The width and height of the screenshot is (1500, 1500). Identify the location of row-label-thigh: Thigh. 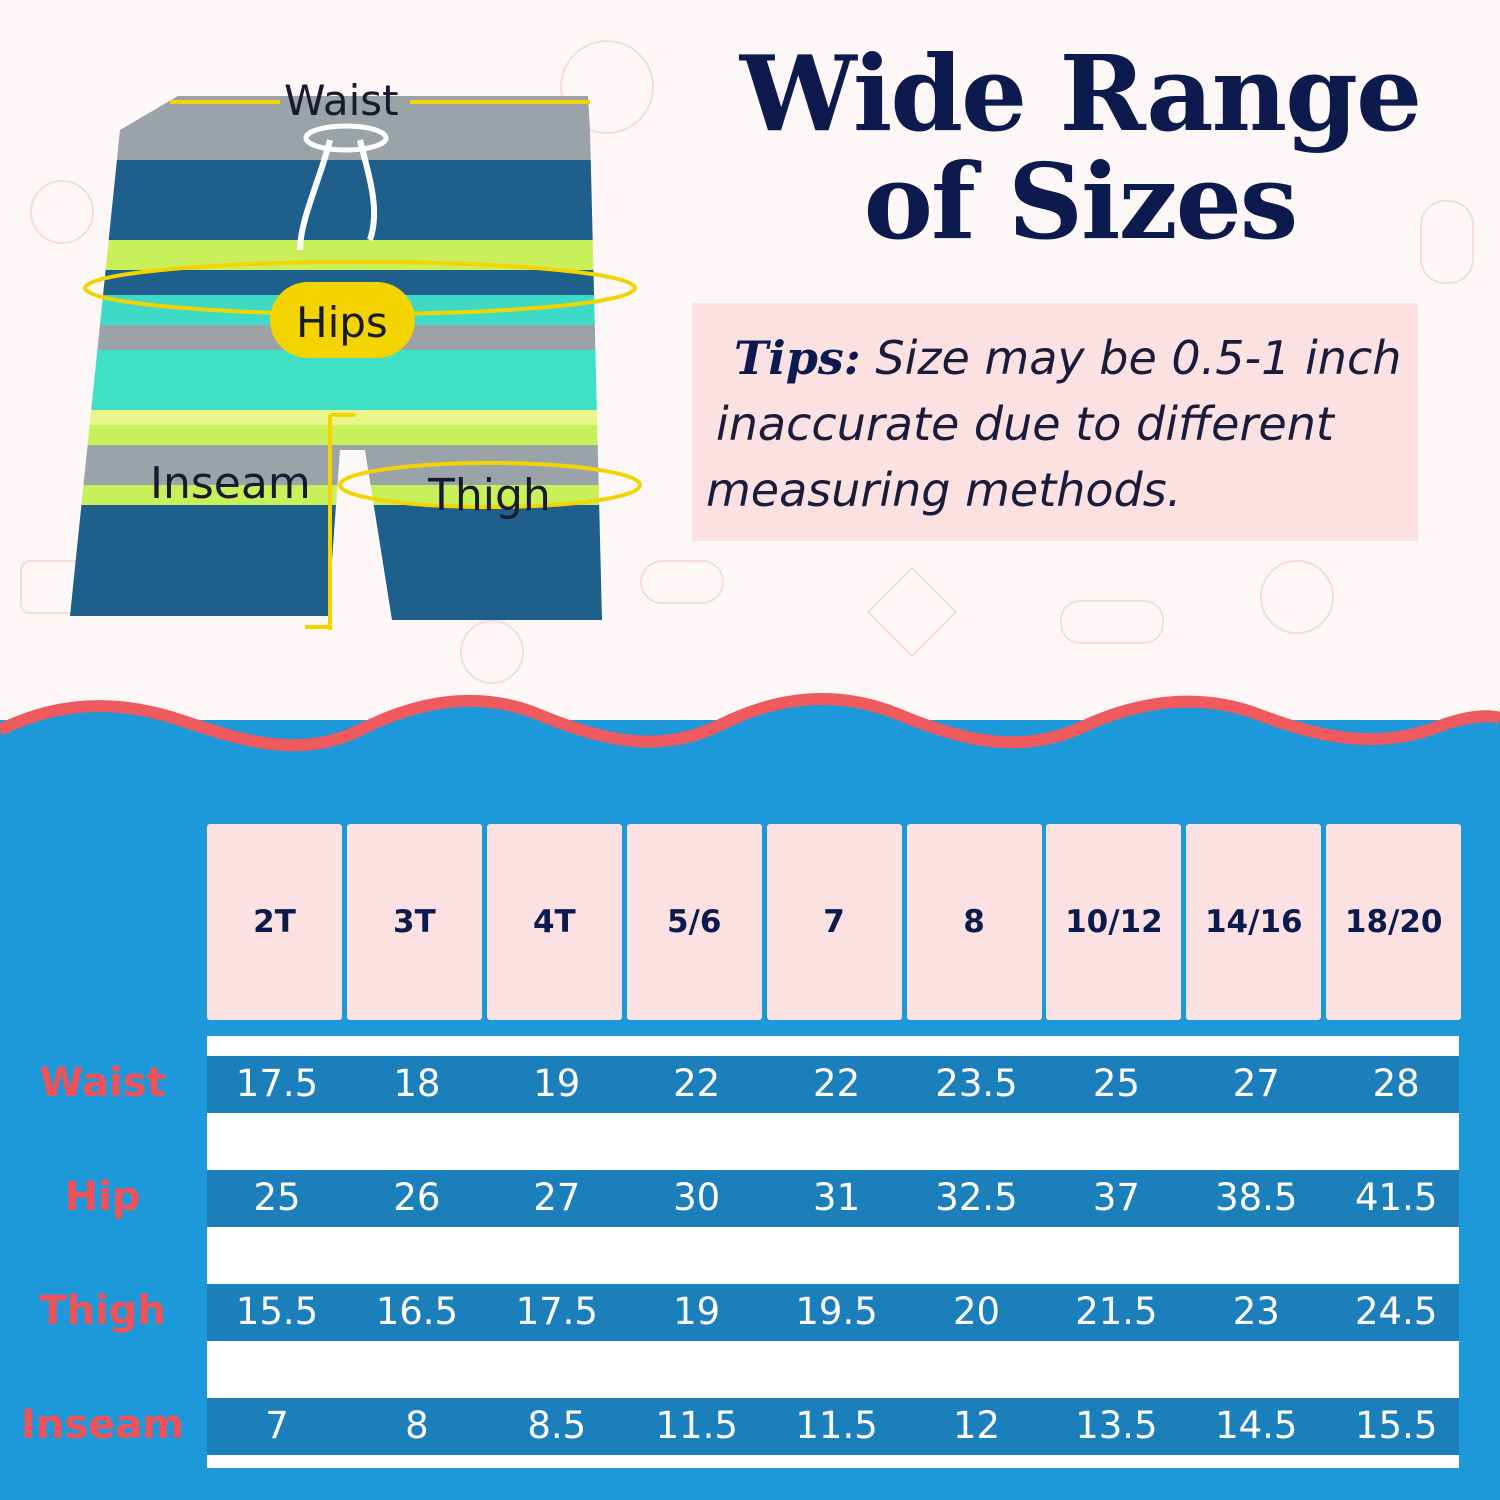
(102, 1311).